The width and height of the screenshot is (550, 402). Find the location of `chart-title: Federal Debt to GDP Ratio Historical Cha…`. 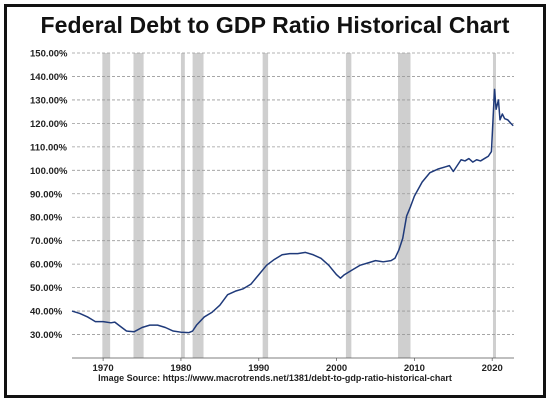

chart-title: Federal Debt to GDP Ratio Historical Cha… is located at coordinates (275, 25).